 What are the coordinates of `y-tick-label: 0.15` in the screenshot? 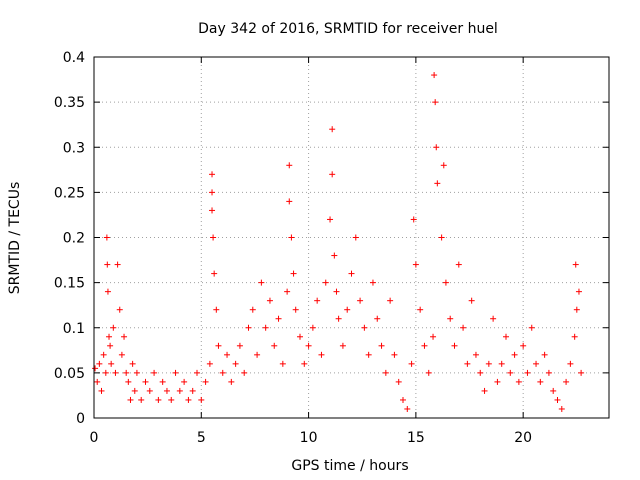 It's located at (69, 284).